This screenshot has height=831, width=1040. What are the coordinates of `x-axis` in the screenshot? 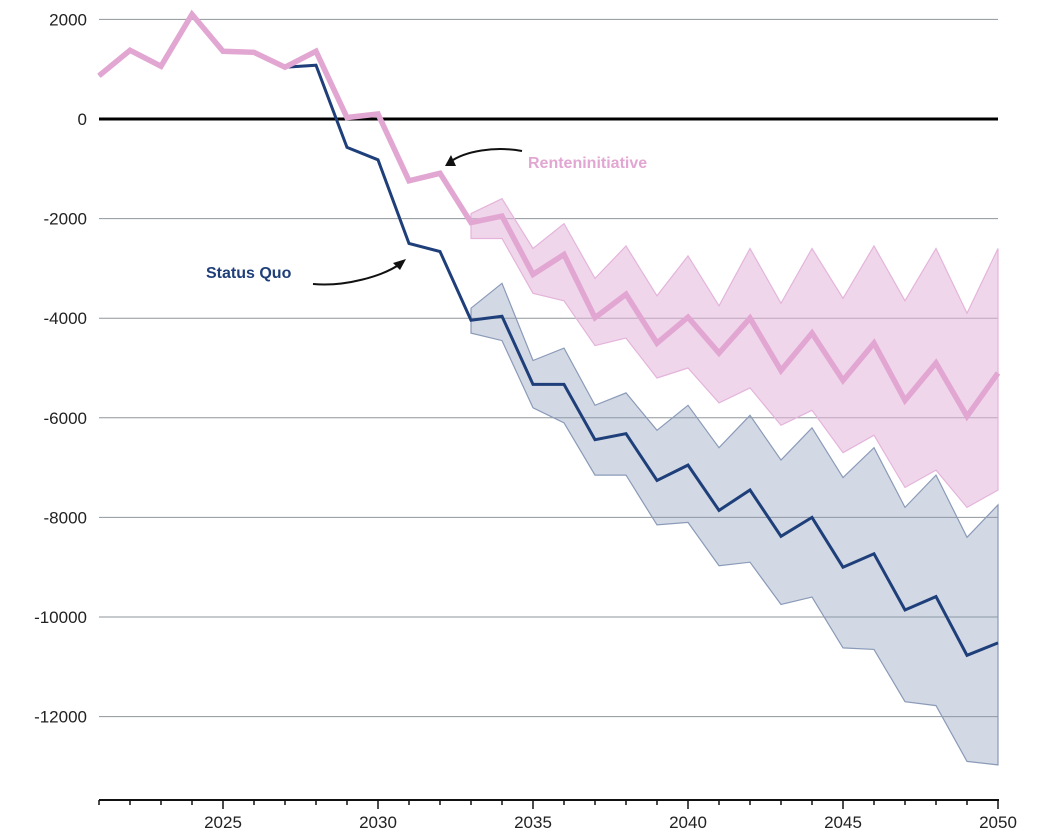 It's located at (548, 804).